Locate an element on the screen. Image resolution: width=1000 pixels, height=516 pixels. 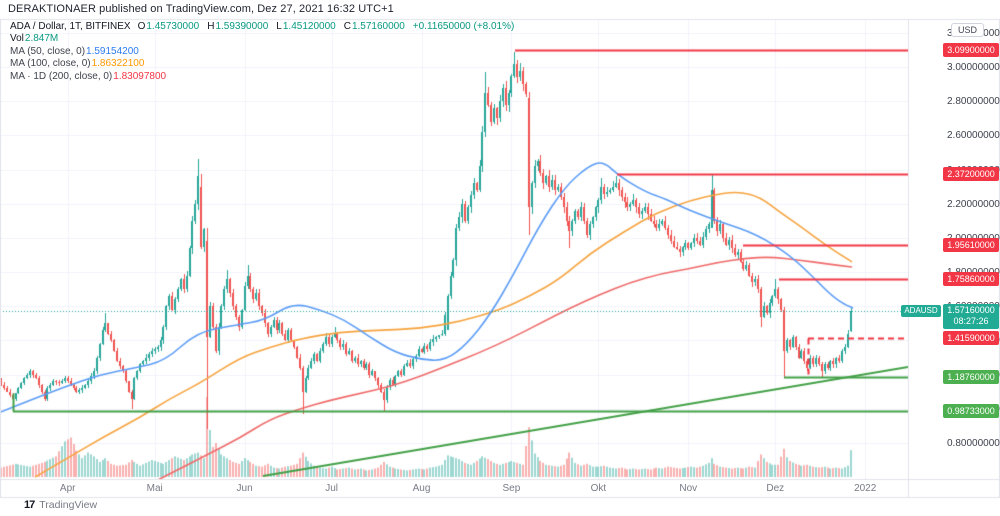
time-tick-label: Jul is located at coordinates (331, 488).